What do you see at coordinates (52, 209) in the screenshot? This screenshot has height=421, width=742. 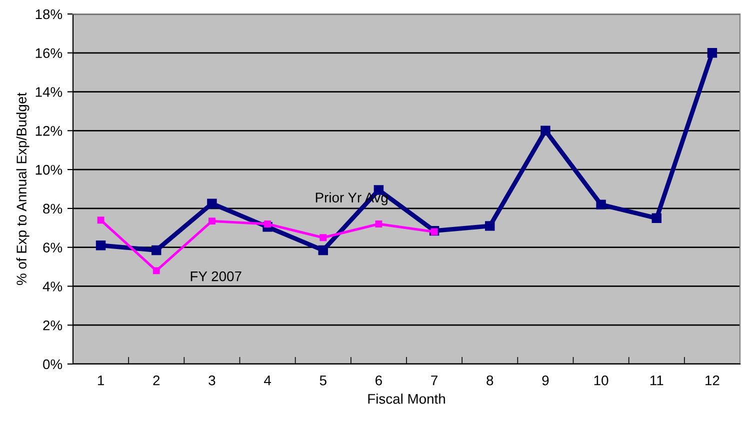 I see `y-tick-label: 8%` at bounding box center [52, 209].